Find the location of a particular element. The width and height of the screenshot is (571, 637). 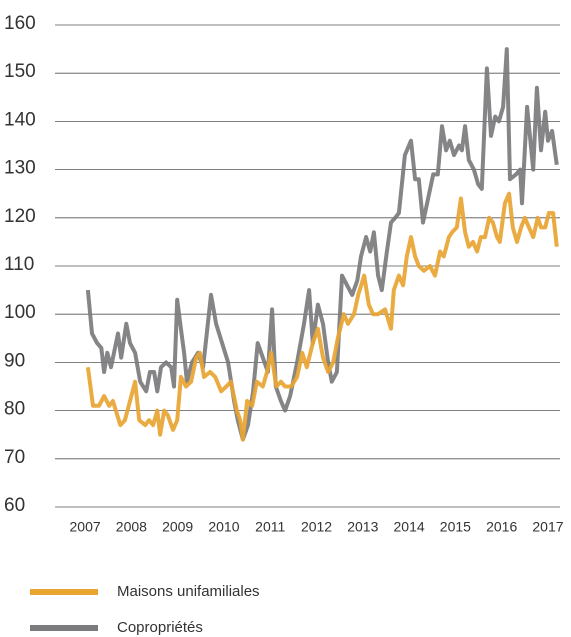

y-tick-label: 120 is located at coordinates (20, 216).